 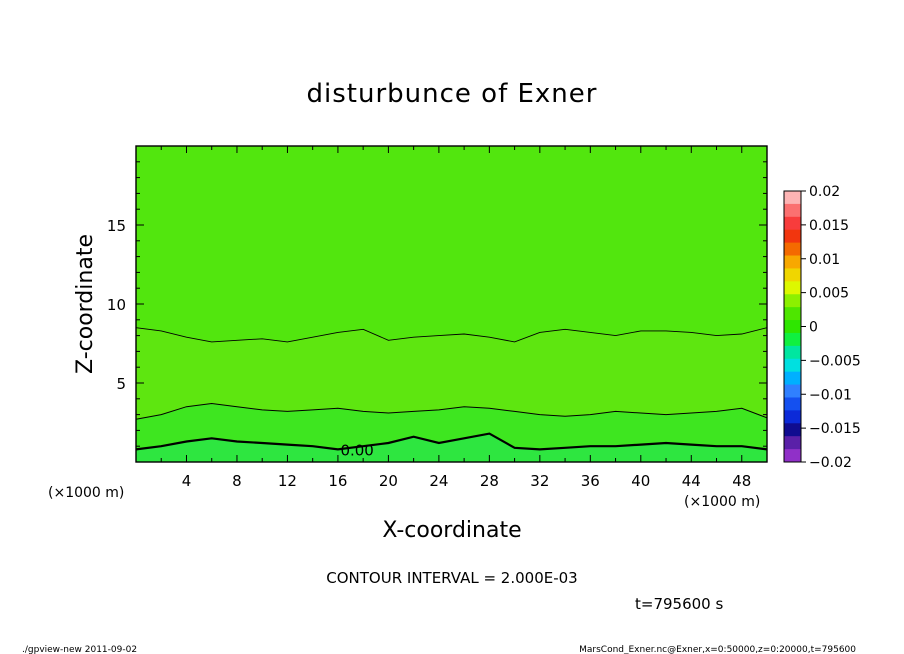 I want to click on x-tick-label: 28, so click(x=489, y=481).